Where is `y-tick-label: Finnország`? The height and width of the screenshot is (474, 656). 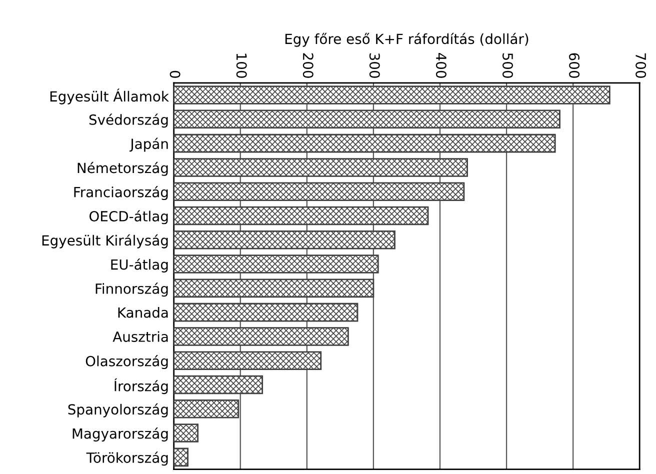 y-tick-label: Finnország is located at coordinates (132, 289).